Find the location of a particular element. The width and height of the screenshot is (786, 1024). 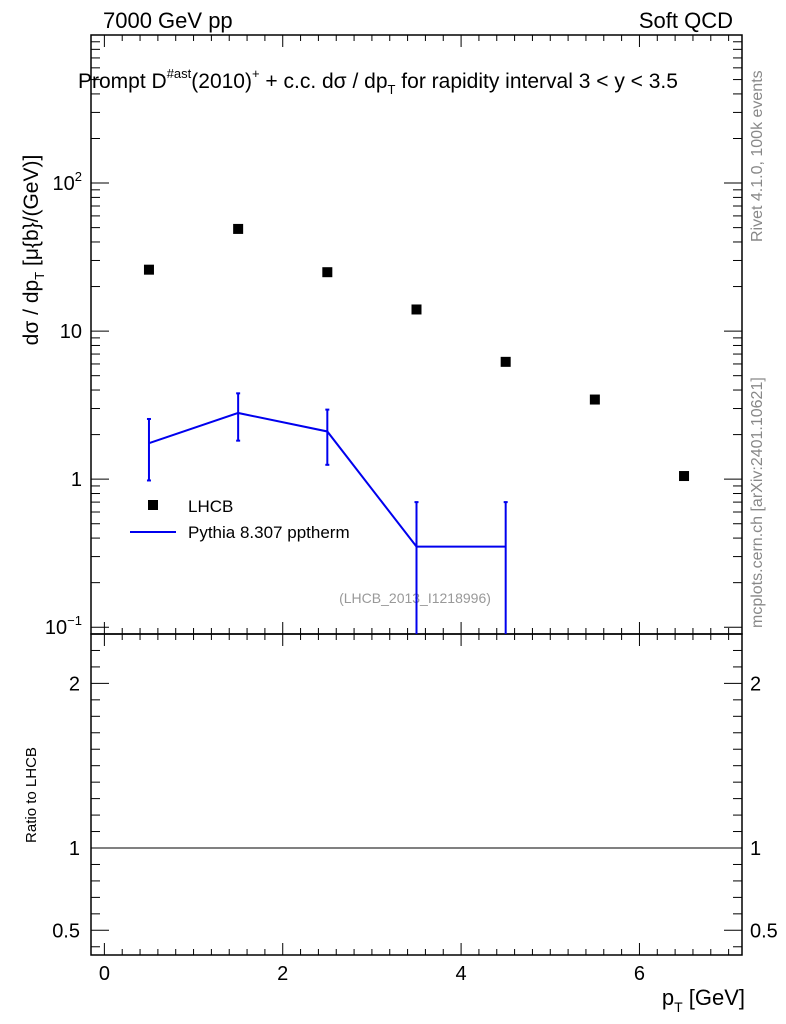

upper-y-tick-label: 10 is located at coordinates (71, 332).